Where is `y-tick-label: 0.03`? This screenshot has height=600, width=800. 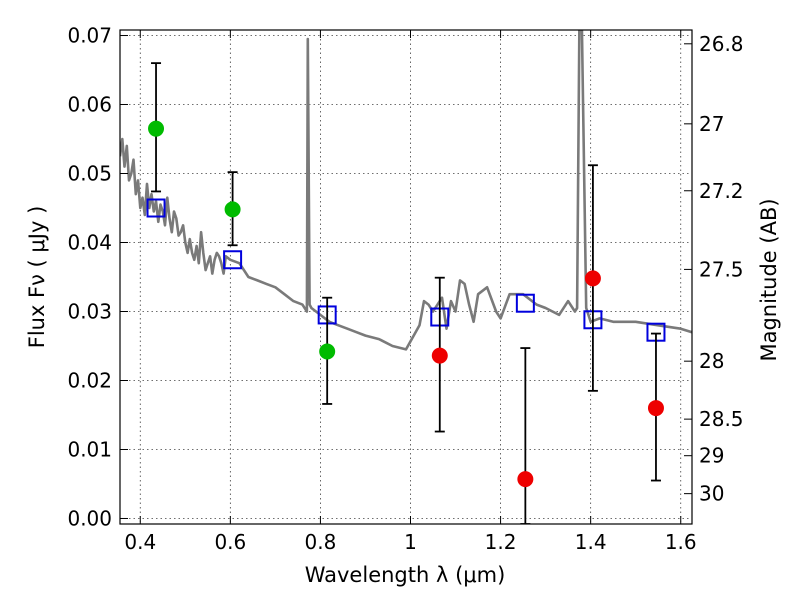
y-tick-label: 0.03 is located at coordinates (89, 311).